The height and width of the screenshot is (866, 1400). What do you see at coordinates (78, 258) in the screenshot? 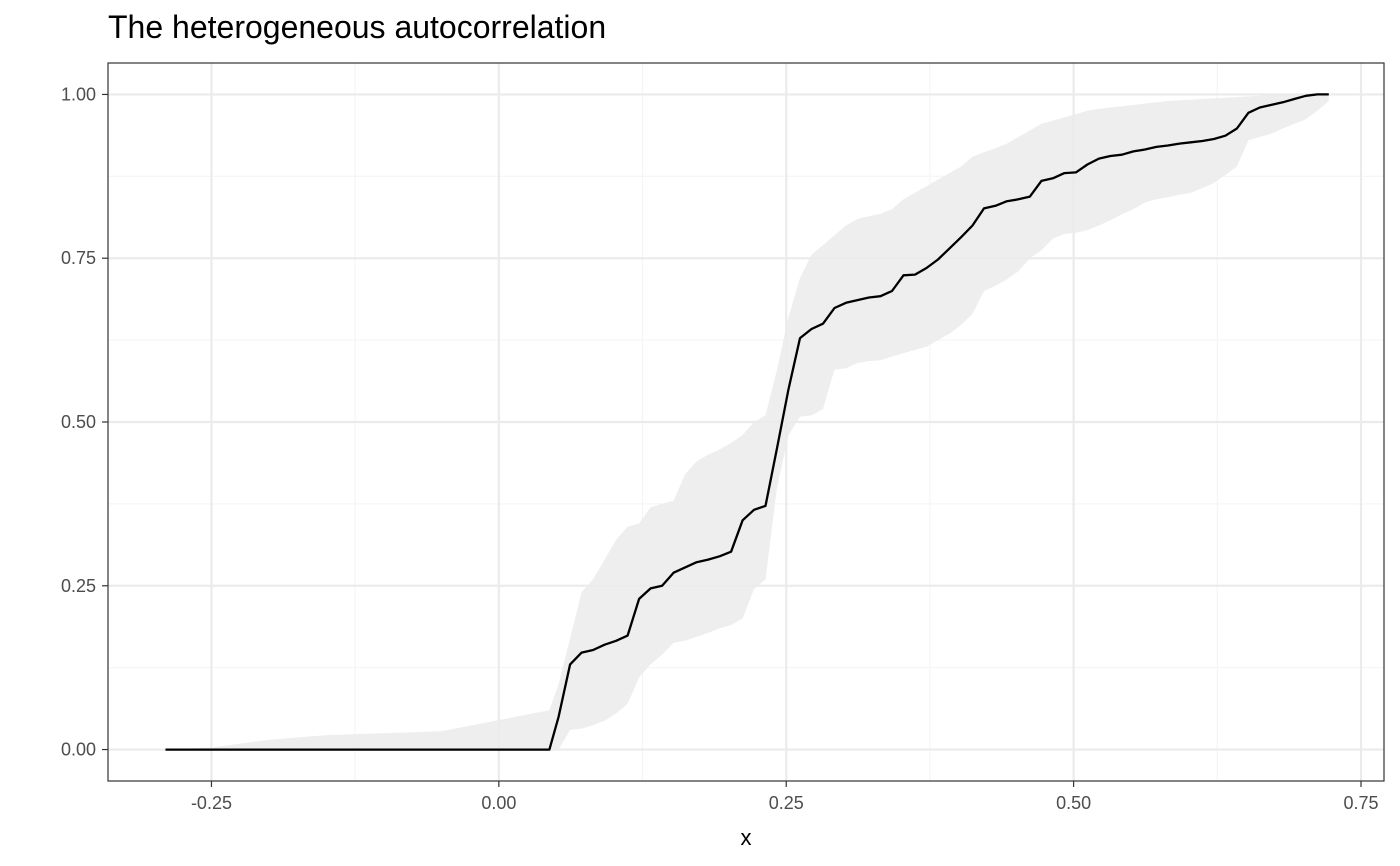
I see `y-tick-label-3: 0.75` at bounding box center [78, 258].